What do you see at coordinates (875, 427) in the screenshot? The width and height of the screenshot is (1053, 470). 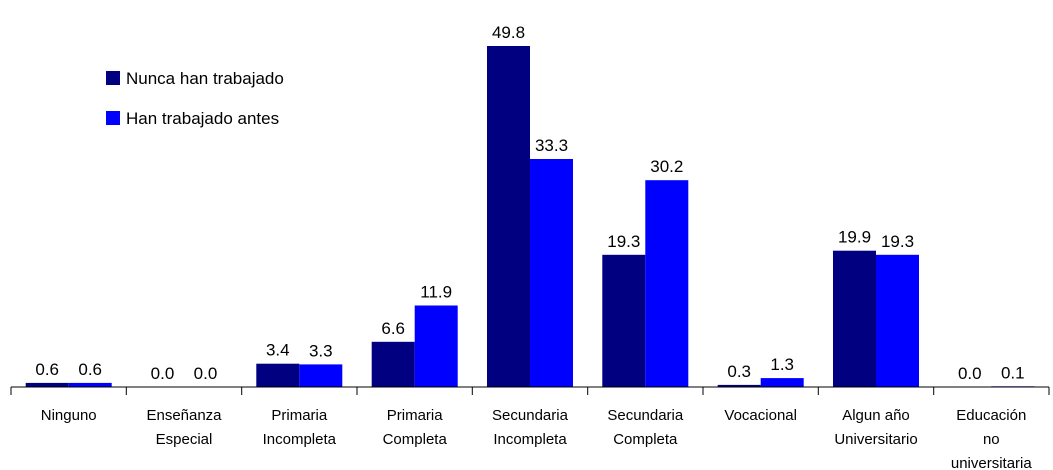 I see `x-tick-label-8: Algun año Universitario` at bounding box center [875, 427].